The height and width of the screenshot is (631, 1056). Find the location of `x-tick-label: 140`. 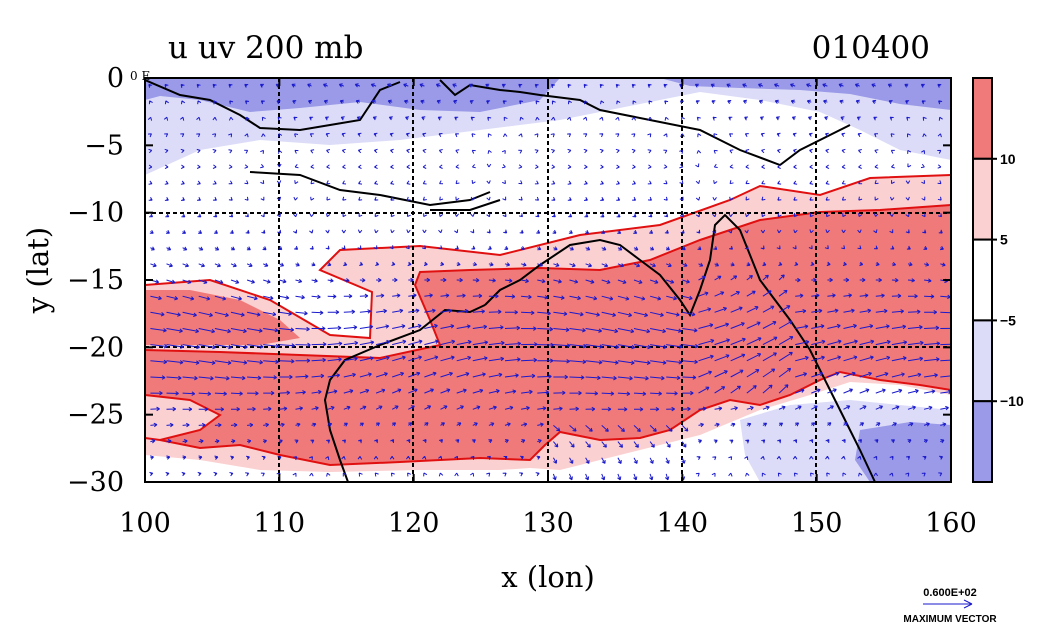

x-tick-label: 140 is located at coordinates (683, 523).